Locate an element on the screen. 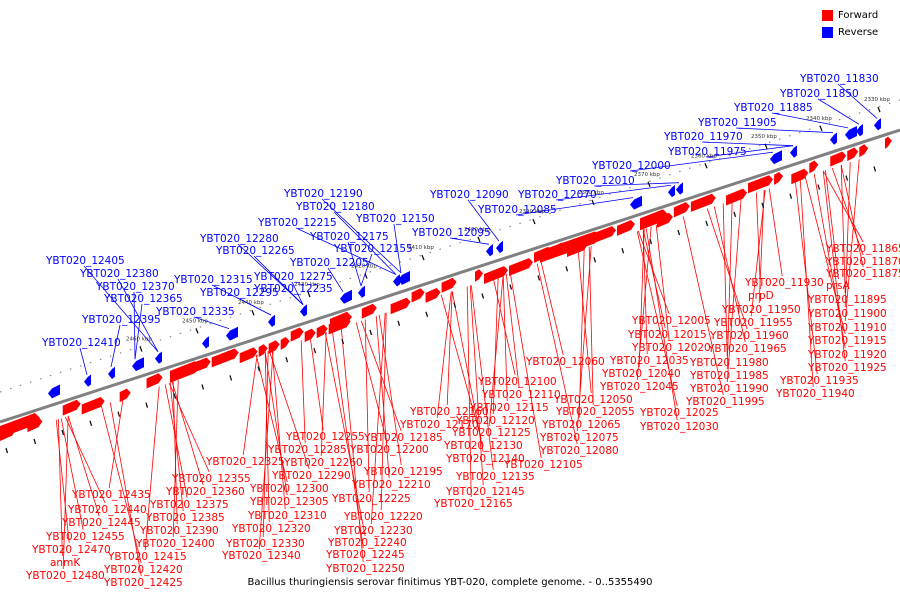 This screenshot has height=600, width=900. legend: Forward Reverse is located at coordinates (857, 25).